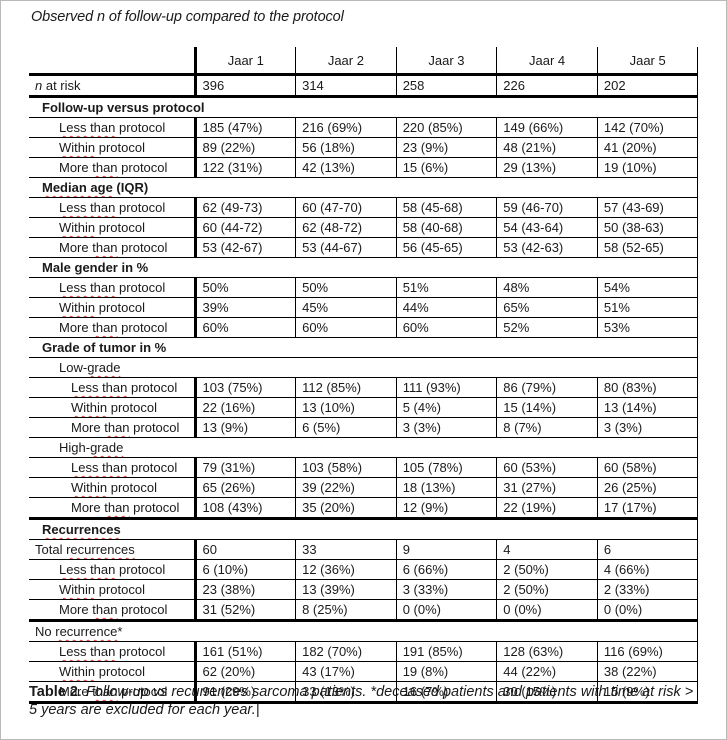 Image resolution: width=727 pixels, height=740 pixels. I want to click on cell-value: 128 (63%), so click(547, 651).